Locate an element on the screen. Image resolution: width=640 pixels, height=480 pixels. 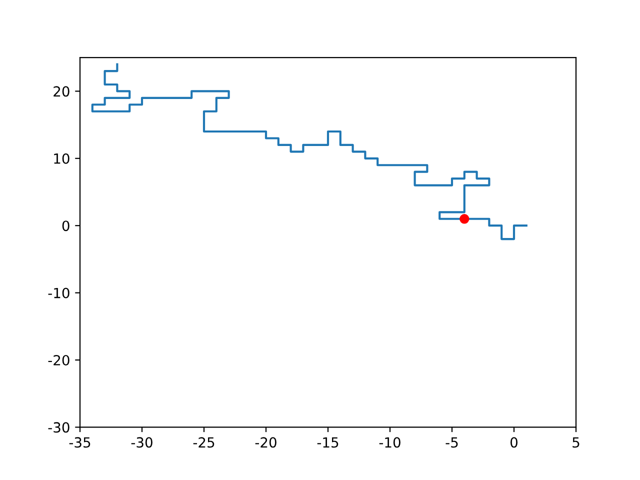
x-tick-label: -20 is located at coordinates (265, 442).